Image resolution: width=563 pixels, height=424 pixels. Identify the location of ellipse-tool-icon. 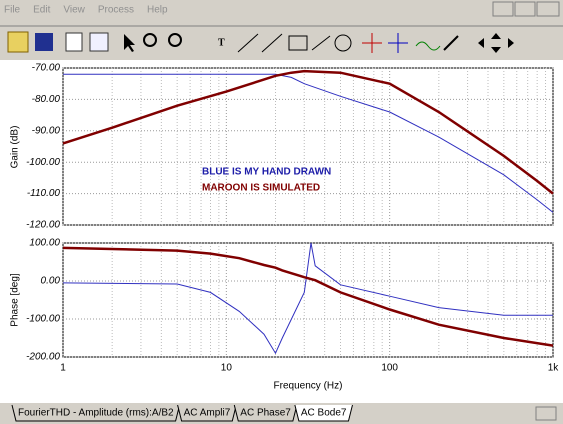
(343, 43).